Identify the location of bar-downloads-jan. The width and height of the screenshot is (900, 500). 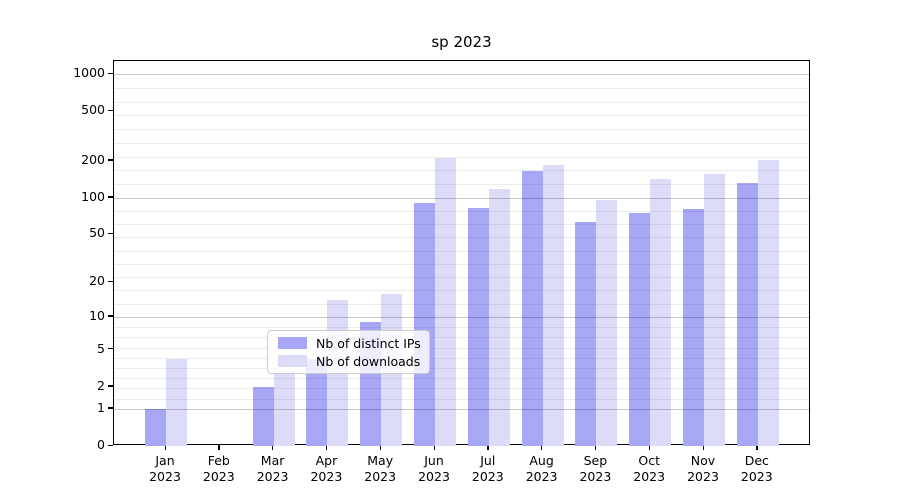
(176, 402).